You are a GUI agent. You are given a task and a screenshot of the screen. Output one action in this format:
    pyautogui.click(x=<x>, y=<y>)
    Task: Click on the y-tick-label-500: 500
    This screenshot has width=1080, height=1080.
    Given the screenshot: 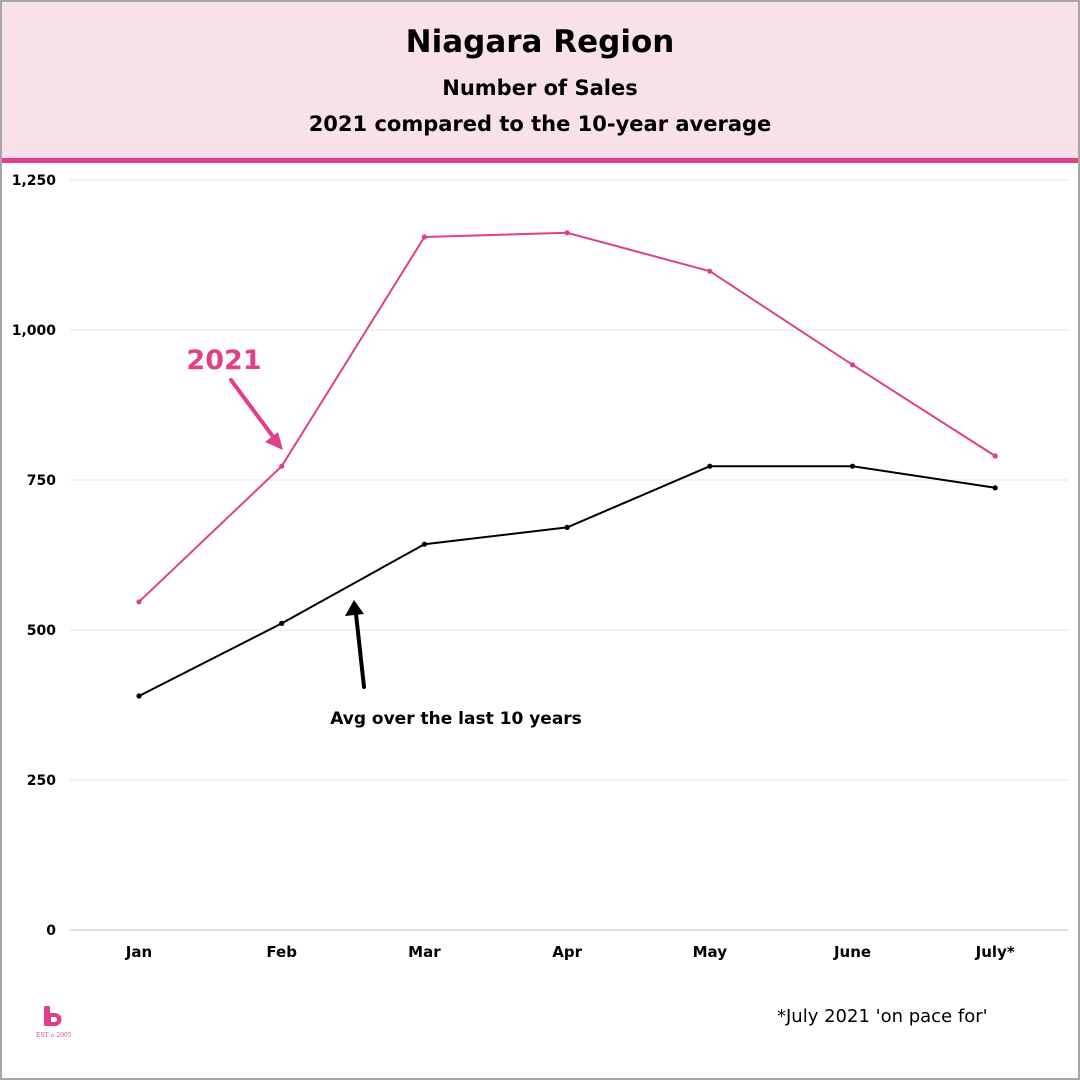 What is the action you would take?
    pyautogui.click(x=41, y=631)
    